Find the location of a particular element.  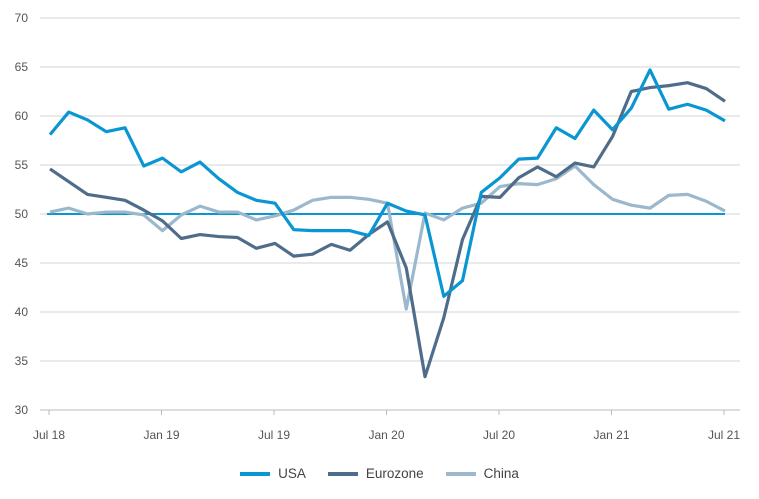

x-tick-label: Jan 20 is located at coordinates (386, 435).